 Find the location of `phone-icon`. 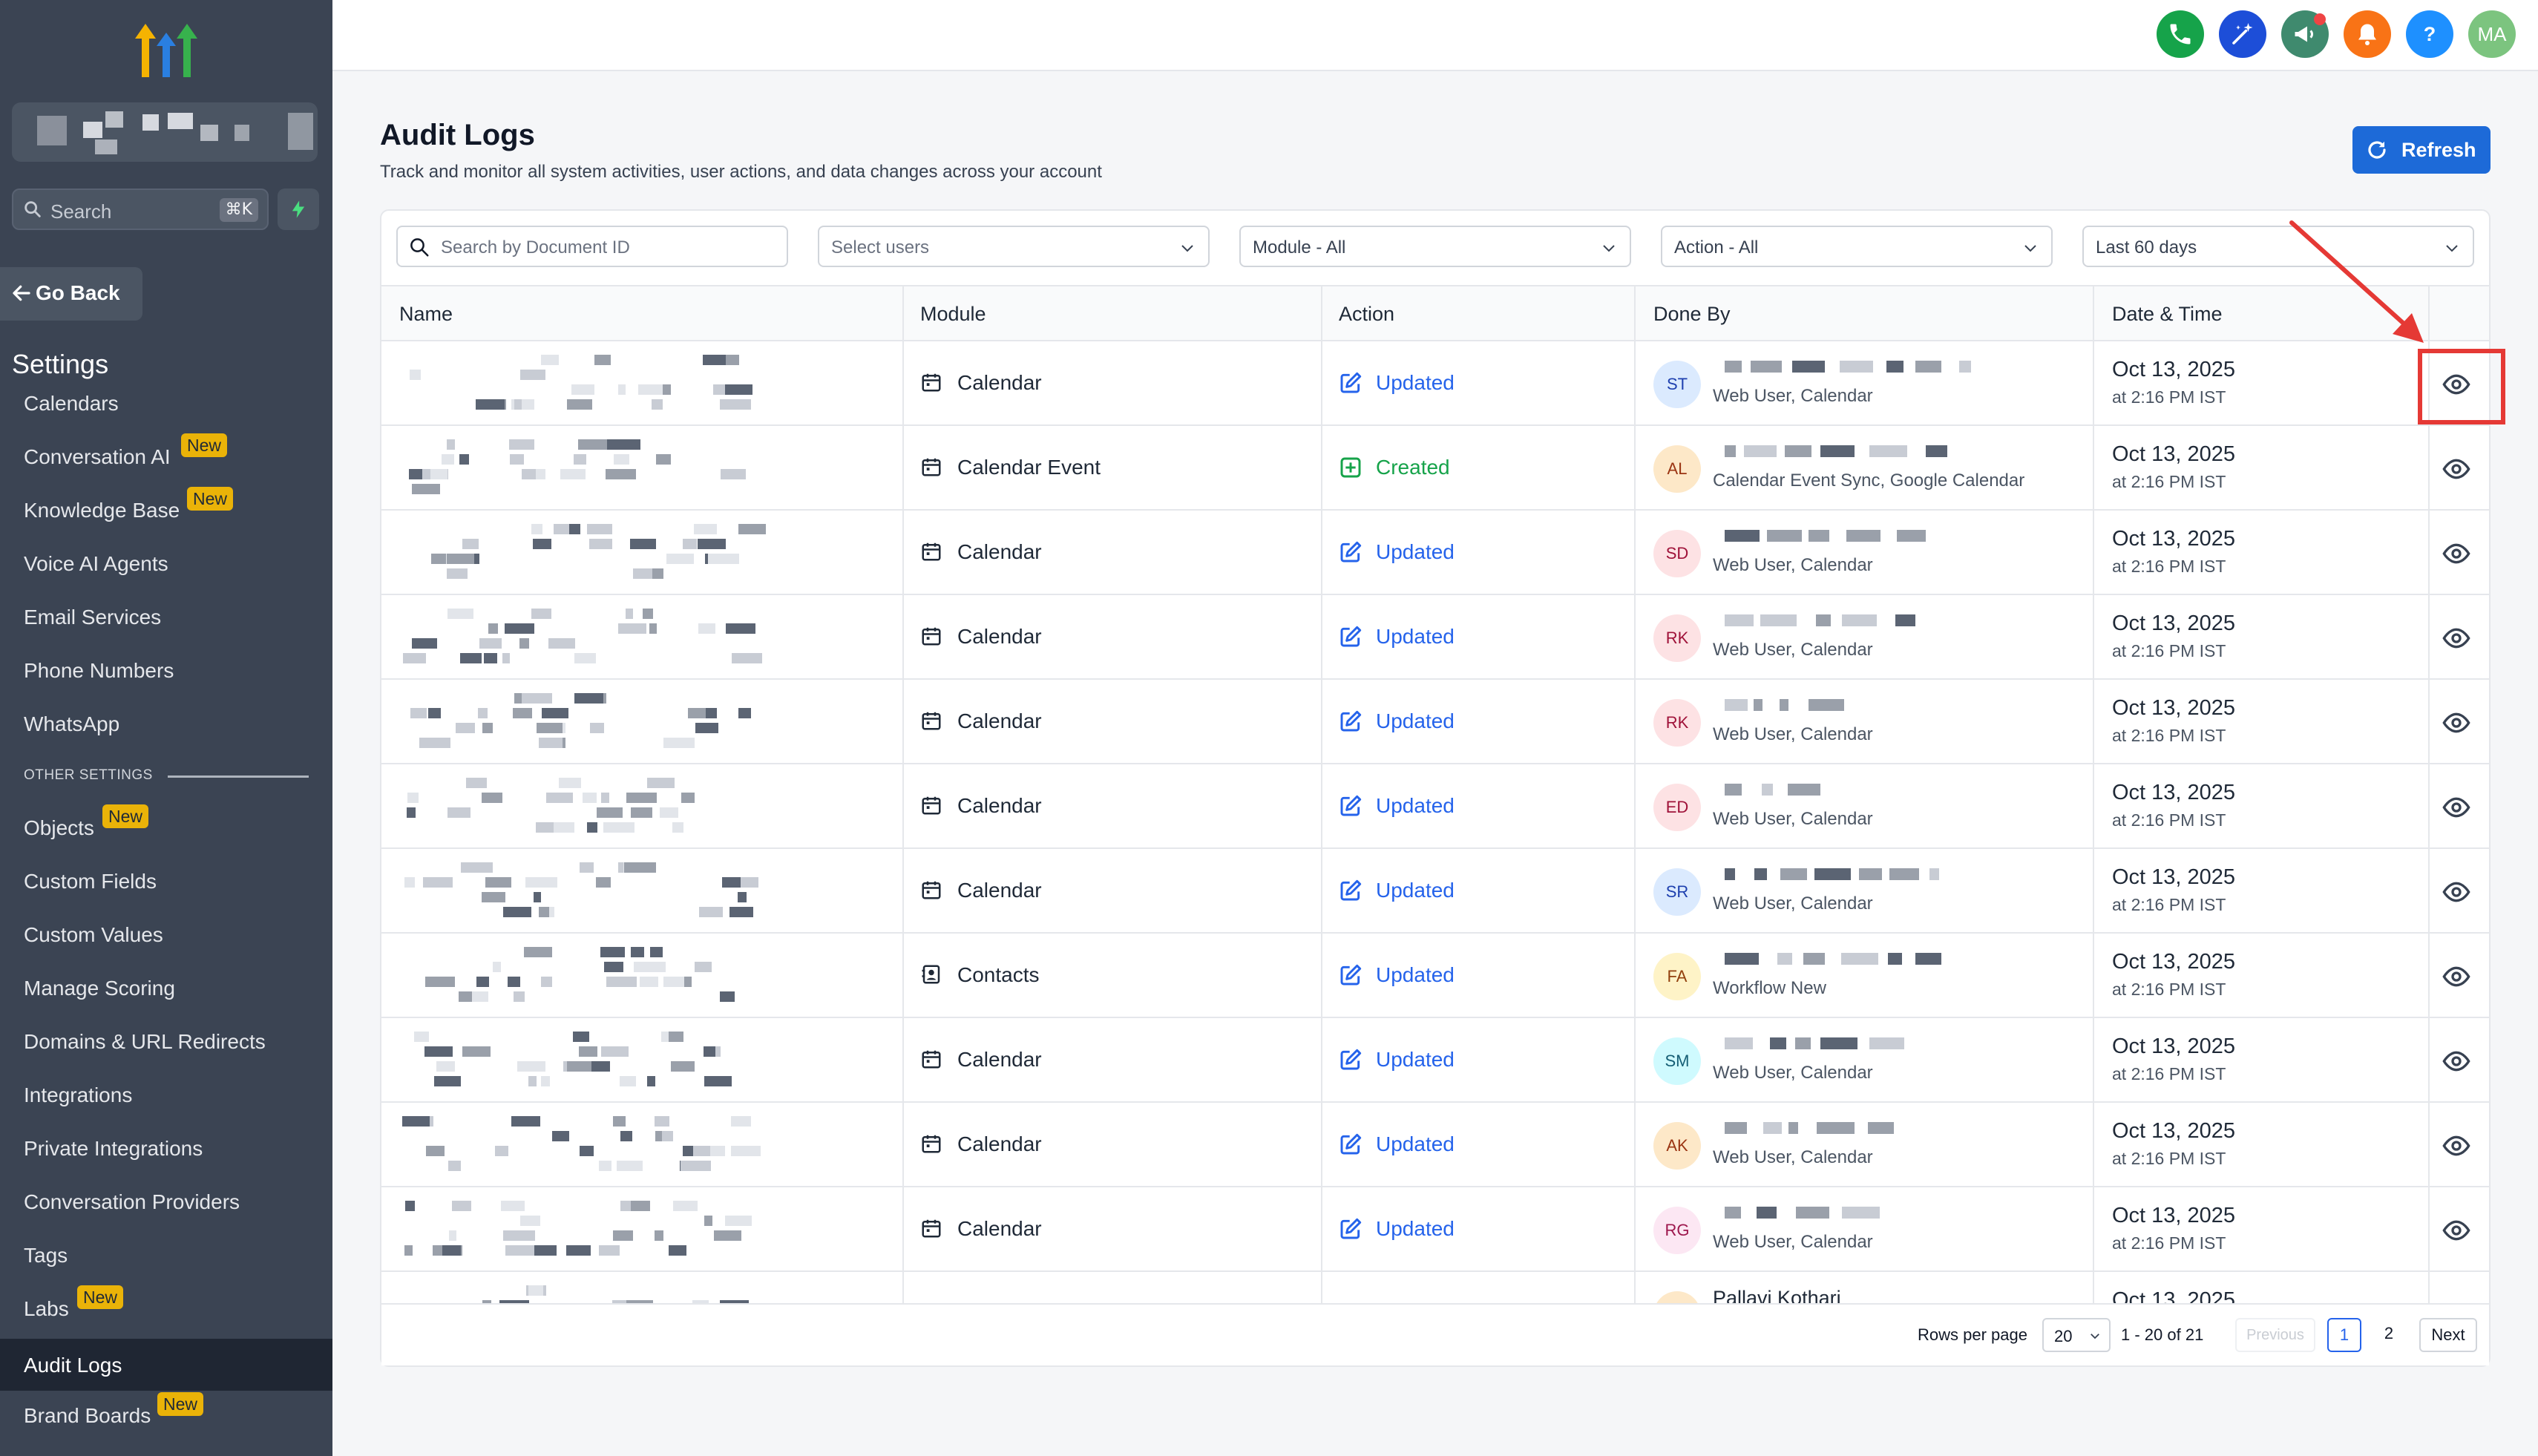

phone-icon is located at coordinates (2180, 34).